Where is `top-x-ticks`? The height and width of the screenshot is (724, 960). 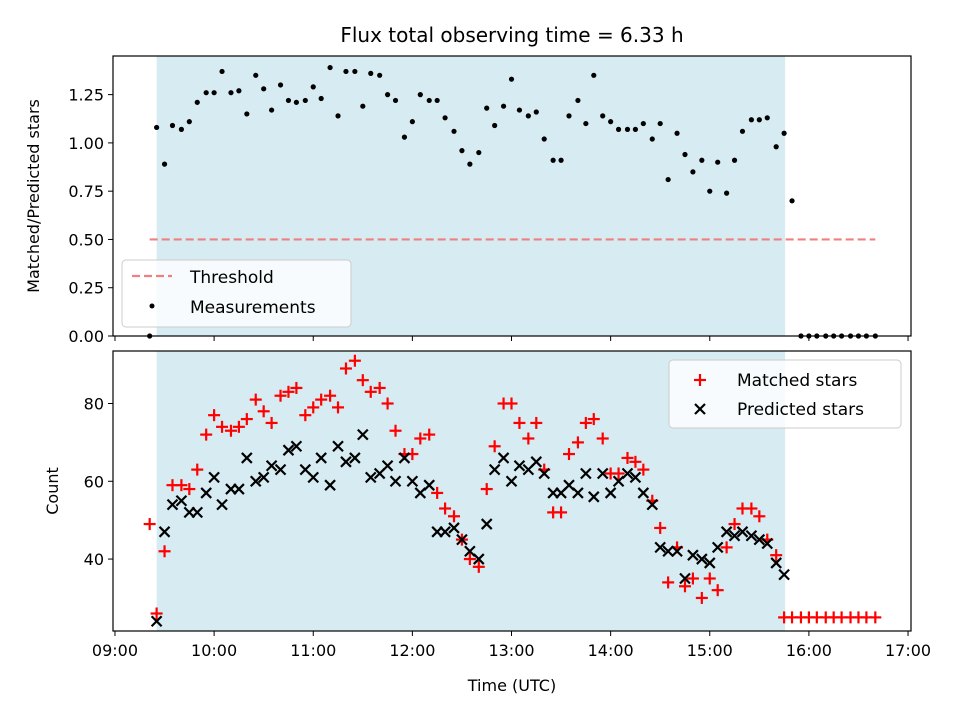 top-x-ticks is located at coordinates (511, 338).